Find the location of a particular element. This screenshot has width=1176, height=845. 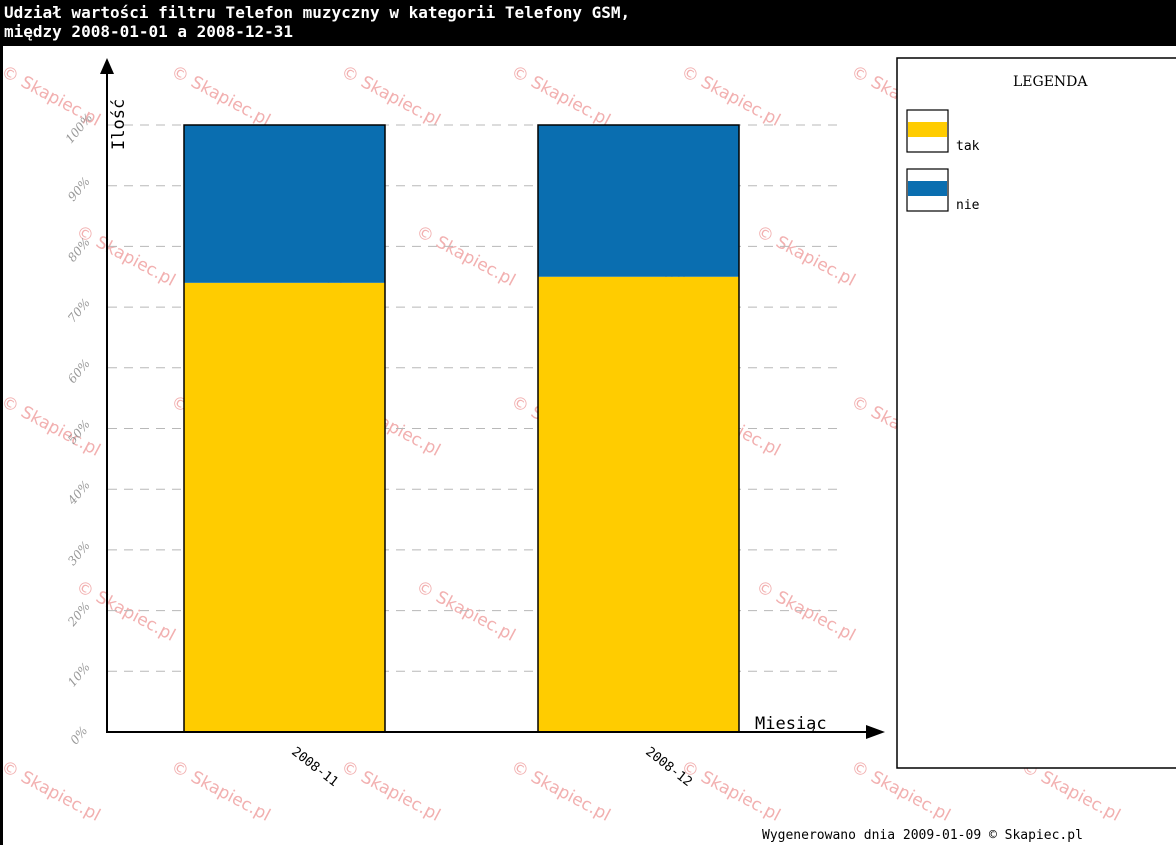

x-category-label: 2008-11 is located at coordinates (314, 767).